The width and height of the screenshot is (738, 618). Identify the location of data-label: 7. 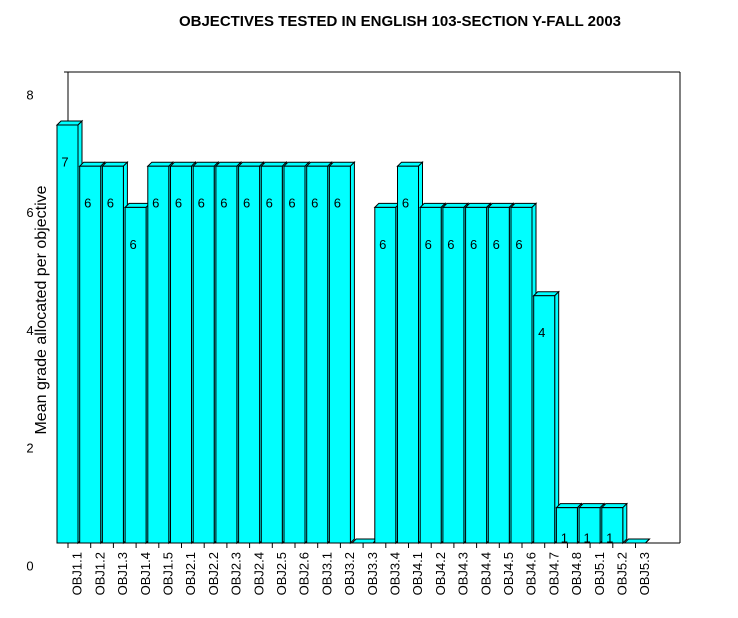
(64, 161).